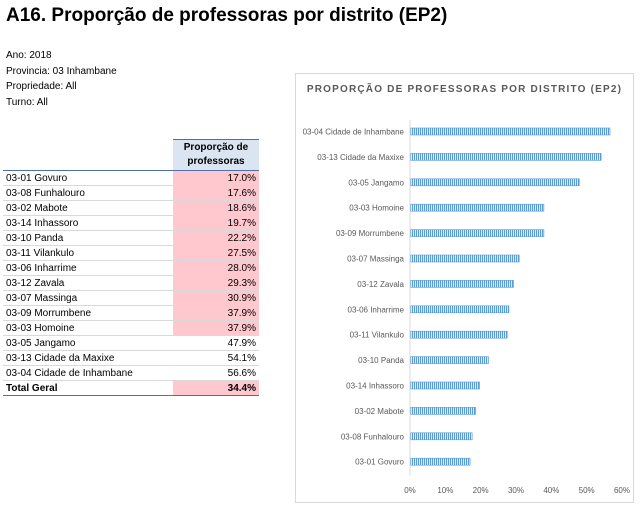  I want to click on table-row: 03-06 Inharrime 28.0%, so click(131, 268).